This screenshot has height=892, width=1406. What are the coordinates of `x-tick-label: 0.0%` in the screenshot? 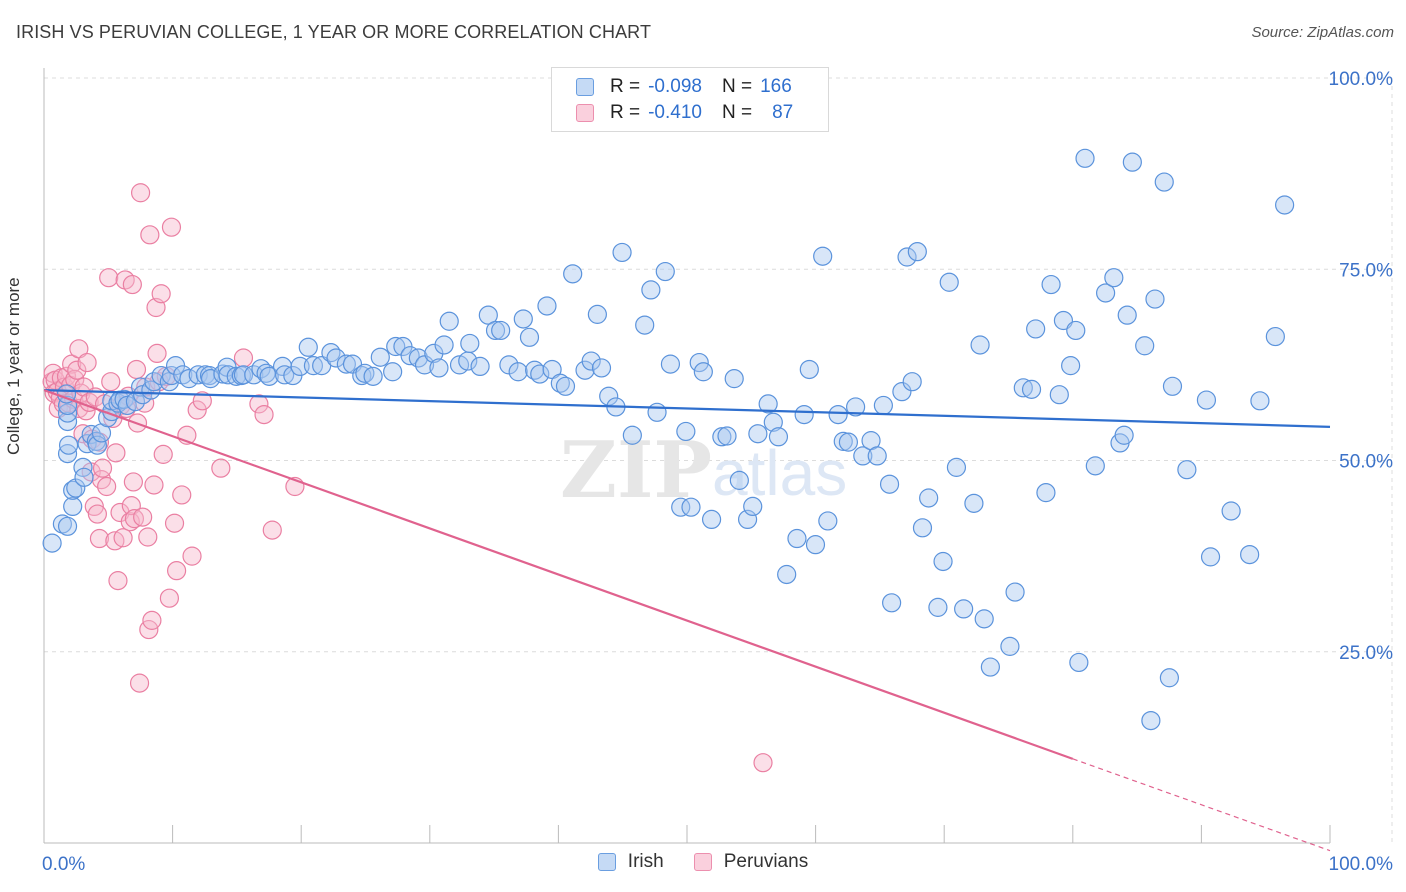 It's located at (63, 864).